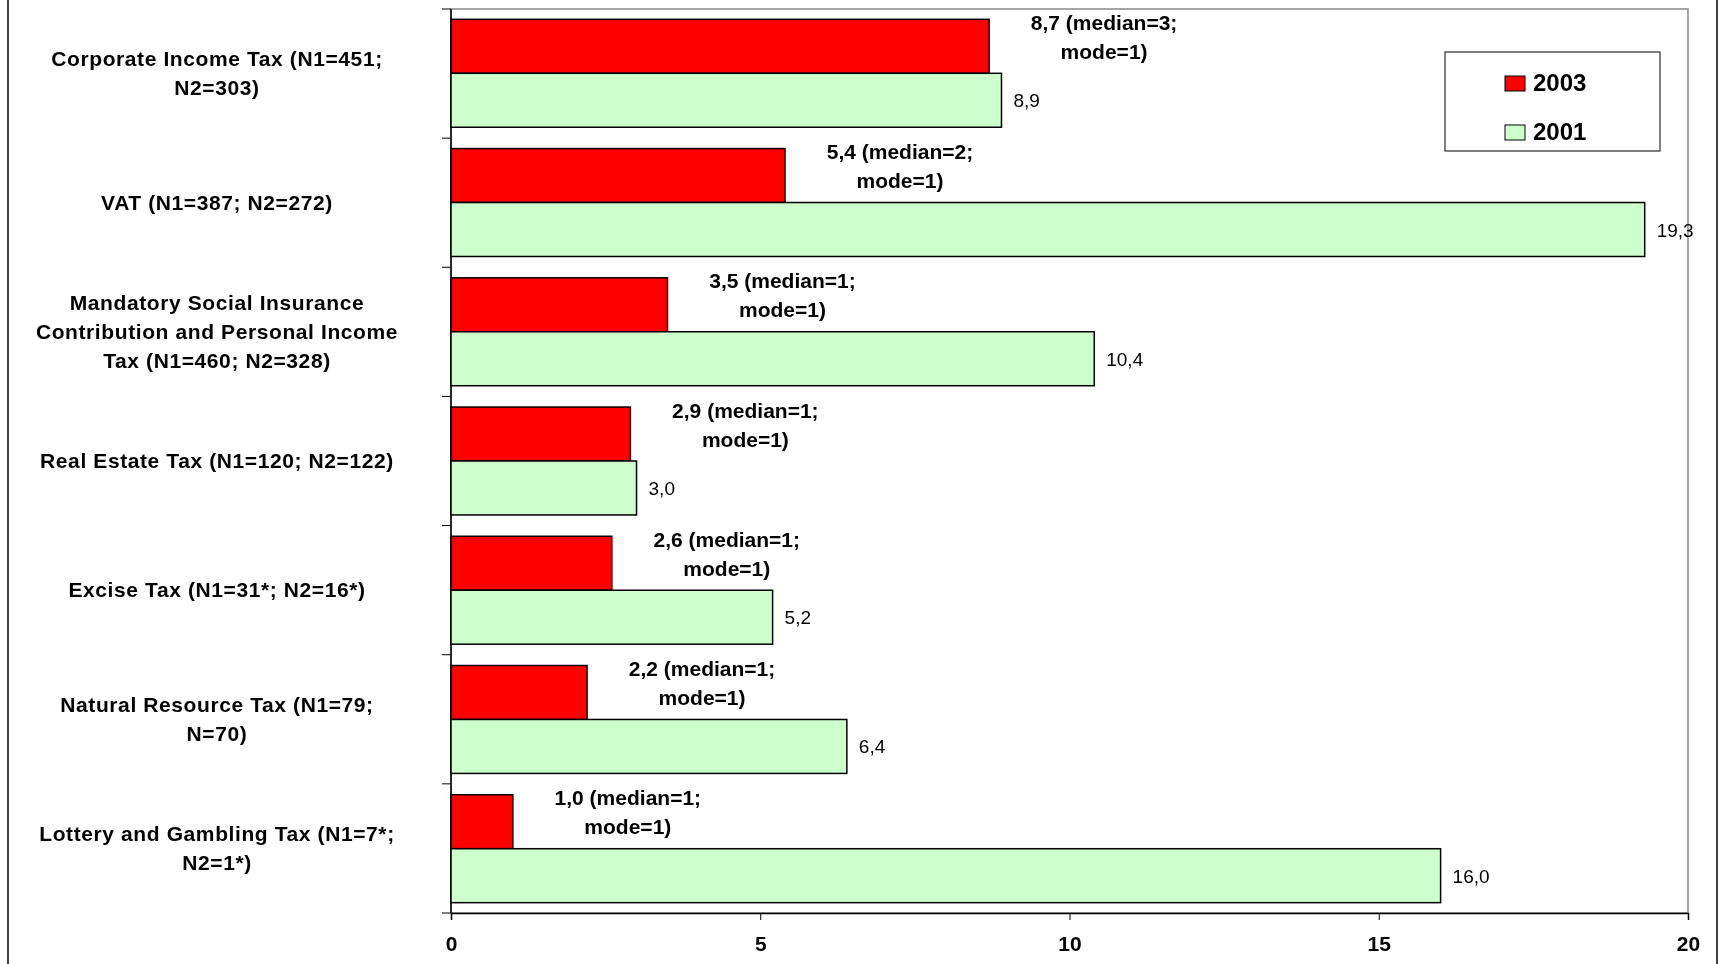  I want to click on data-label: 6,4, so click(872, 747).